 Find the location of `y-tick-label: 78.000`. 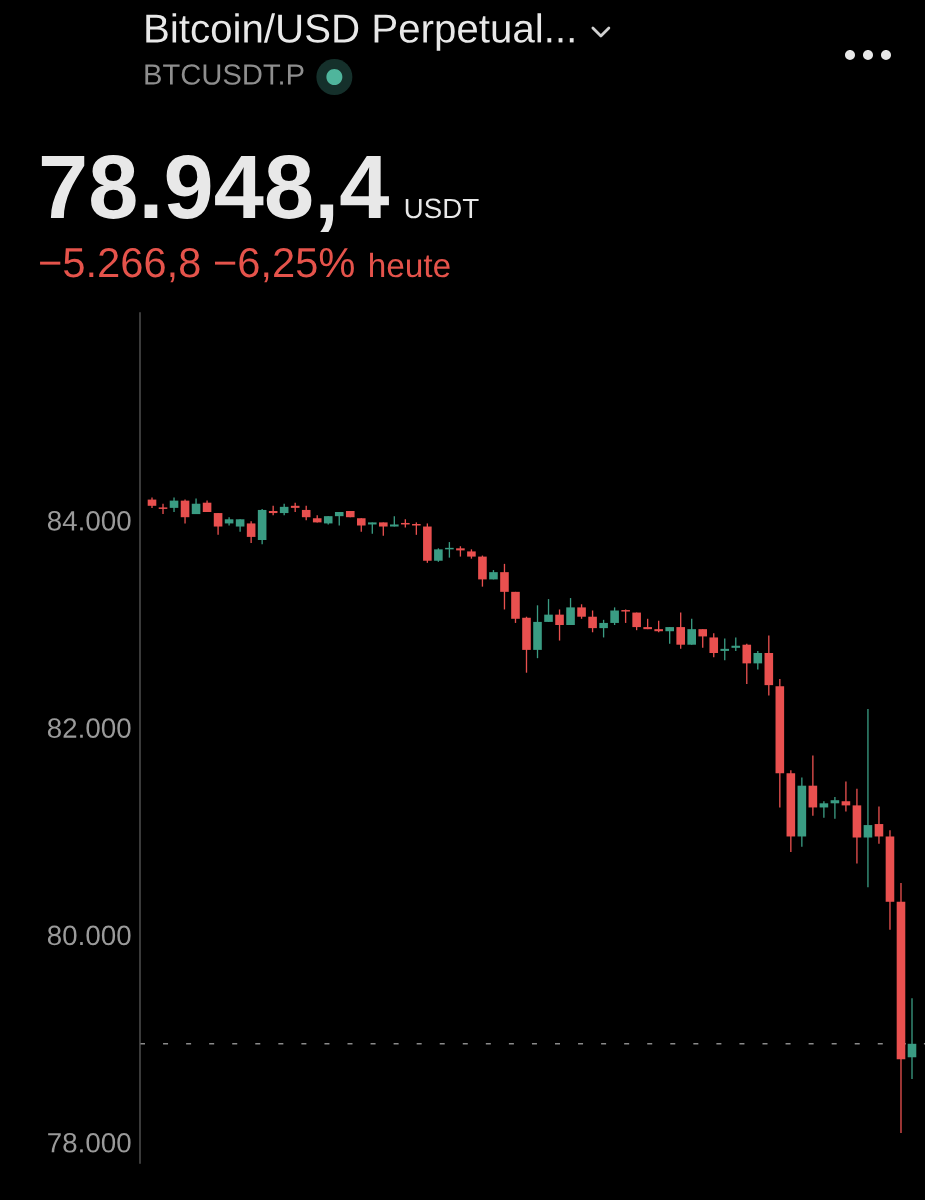

y-tick-label: 78.000 is located at coordinates (89, 1142).